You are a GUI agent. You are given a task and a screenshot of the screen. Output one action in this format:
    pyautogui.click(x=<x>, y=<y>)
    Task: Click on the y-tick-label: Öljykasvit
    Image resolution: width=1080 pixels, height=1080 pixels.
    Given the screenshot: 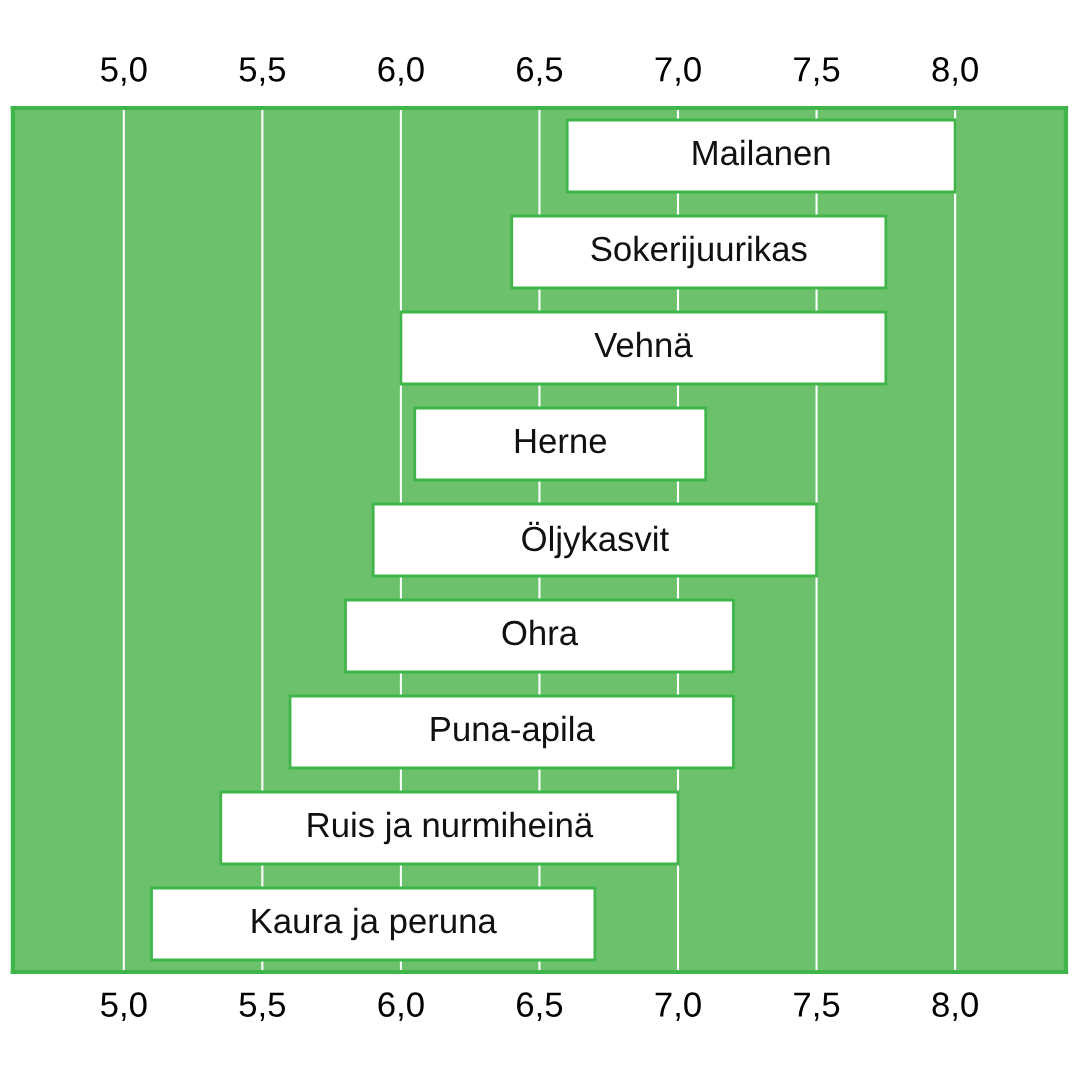 What is the action you would take?
    pyautogui.click(x=595, y=540)
    